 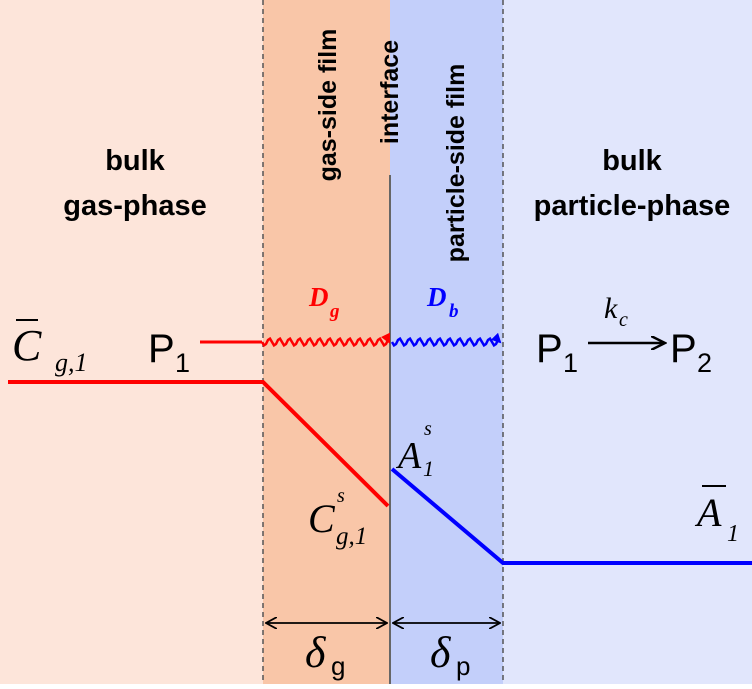 What do you see at coordinates (351, 536) in the screenshot?
I see `c-s-sub: g,1` at bounding box center [351, 536].